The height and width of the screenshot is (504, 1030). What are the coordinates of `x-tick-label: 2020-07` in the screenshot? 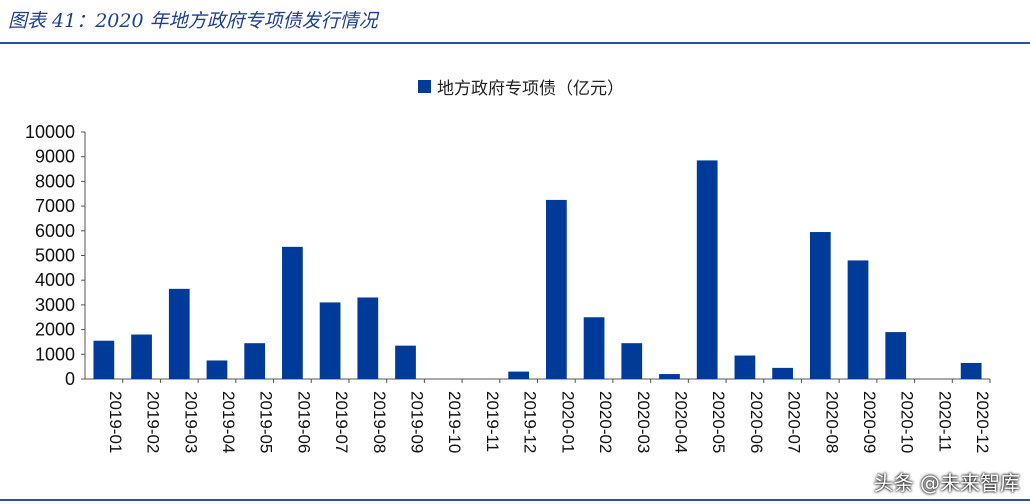 It's located at (794, 422).